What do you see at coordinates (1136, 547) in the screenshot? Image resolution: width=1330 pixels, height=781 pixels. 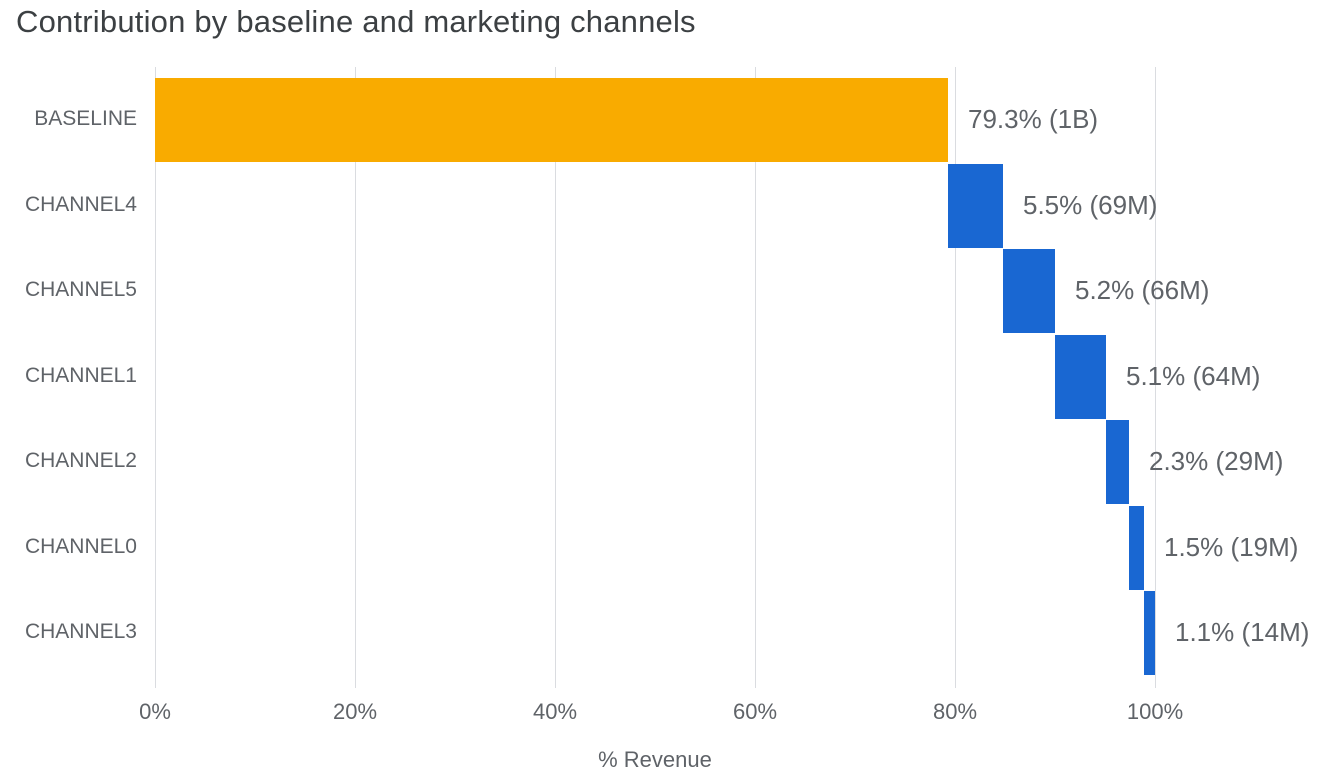 I see `bar-channel0` at bounding box center [1136, 547].